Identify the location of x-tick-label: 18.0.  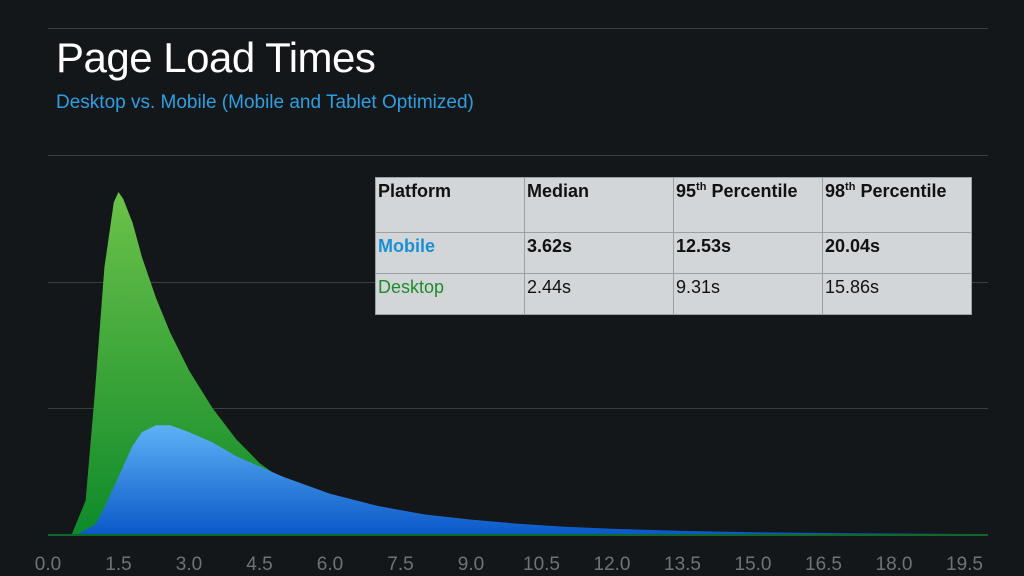
(894, 564).